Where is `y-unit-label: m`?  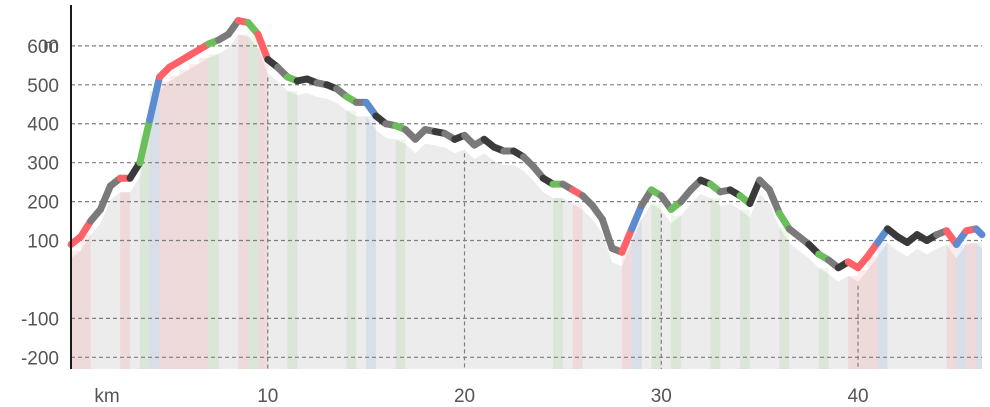
y-unit-label: m is located at coordinates (51, 46).